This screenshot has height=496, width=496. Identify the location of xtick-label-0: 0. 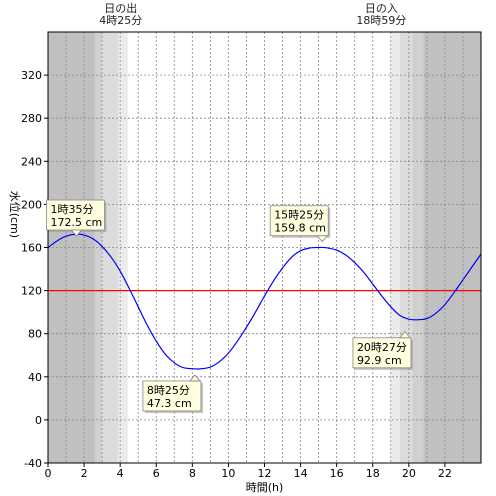
(48, 473).